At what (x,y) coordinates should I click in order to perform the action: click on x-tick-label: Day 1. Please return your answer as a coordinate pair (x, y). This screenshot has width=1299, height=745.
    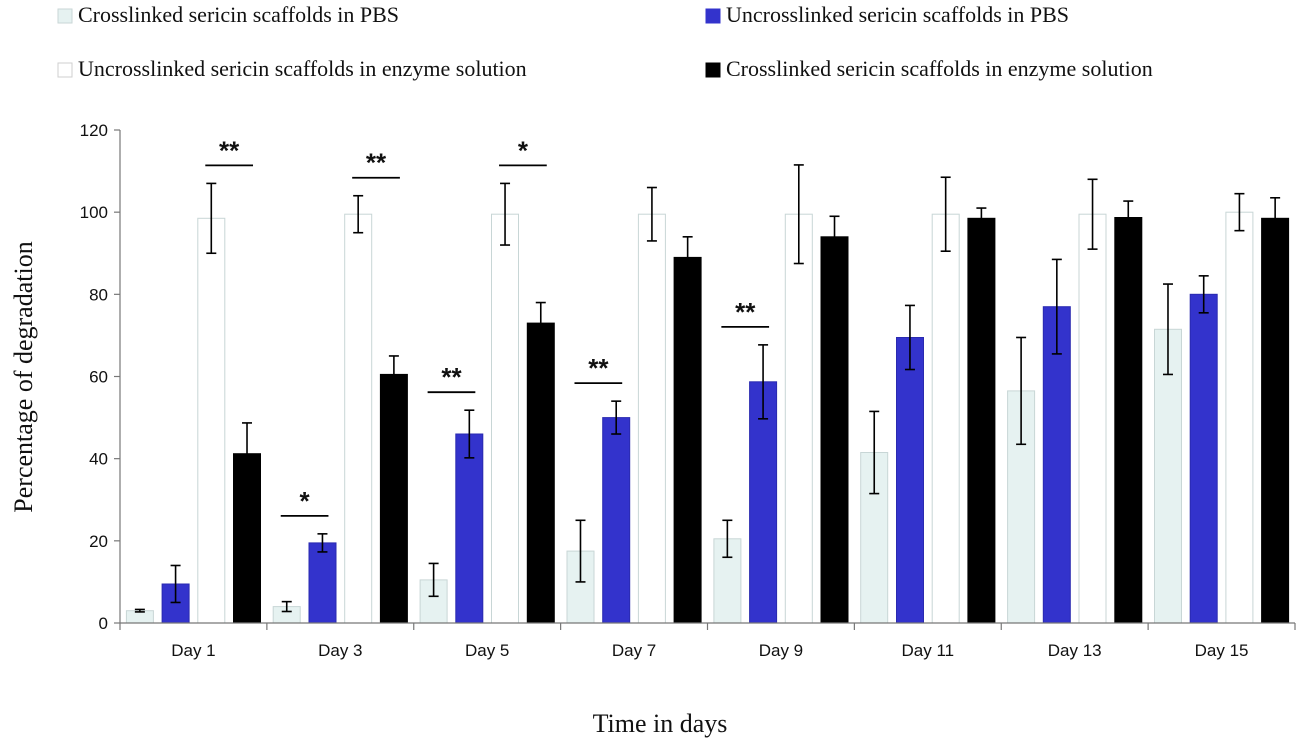
    Looking at the image, I should click on (193, 650).